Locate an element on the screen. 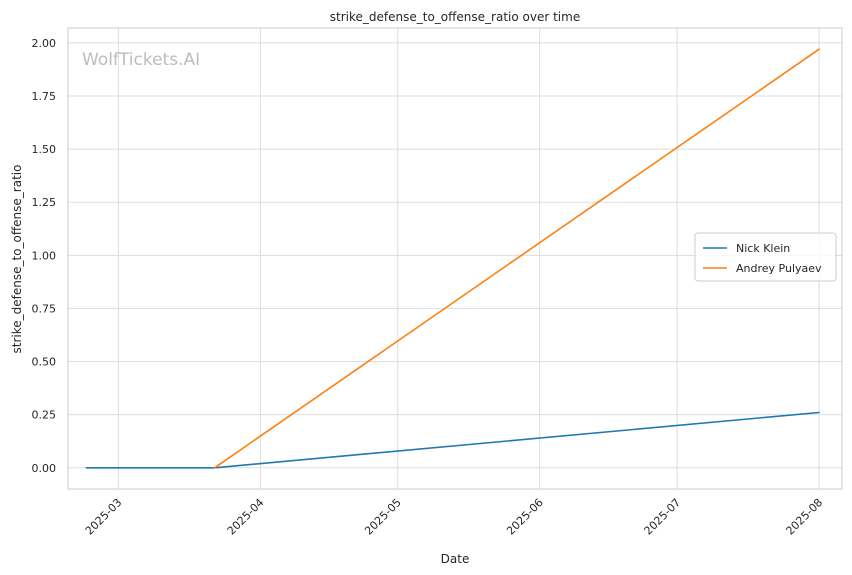 The image size is (852, 575). y-axis-ticks: 0.00 0.25 0.50 0.75 1.00 1.25 1.50 1.75 2.00 is located at coordinates (44, 256).